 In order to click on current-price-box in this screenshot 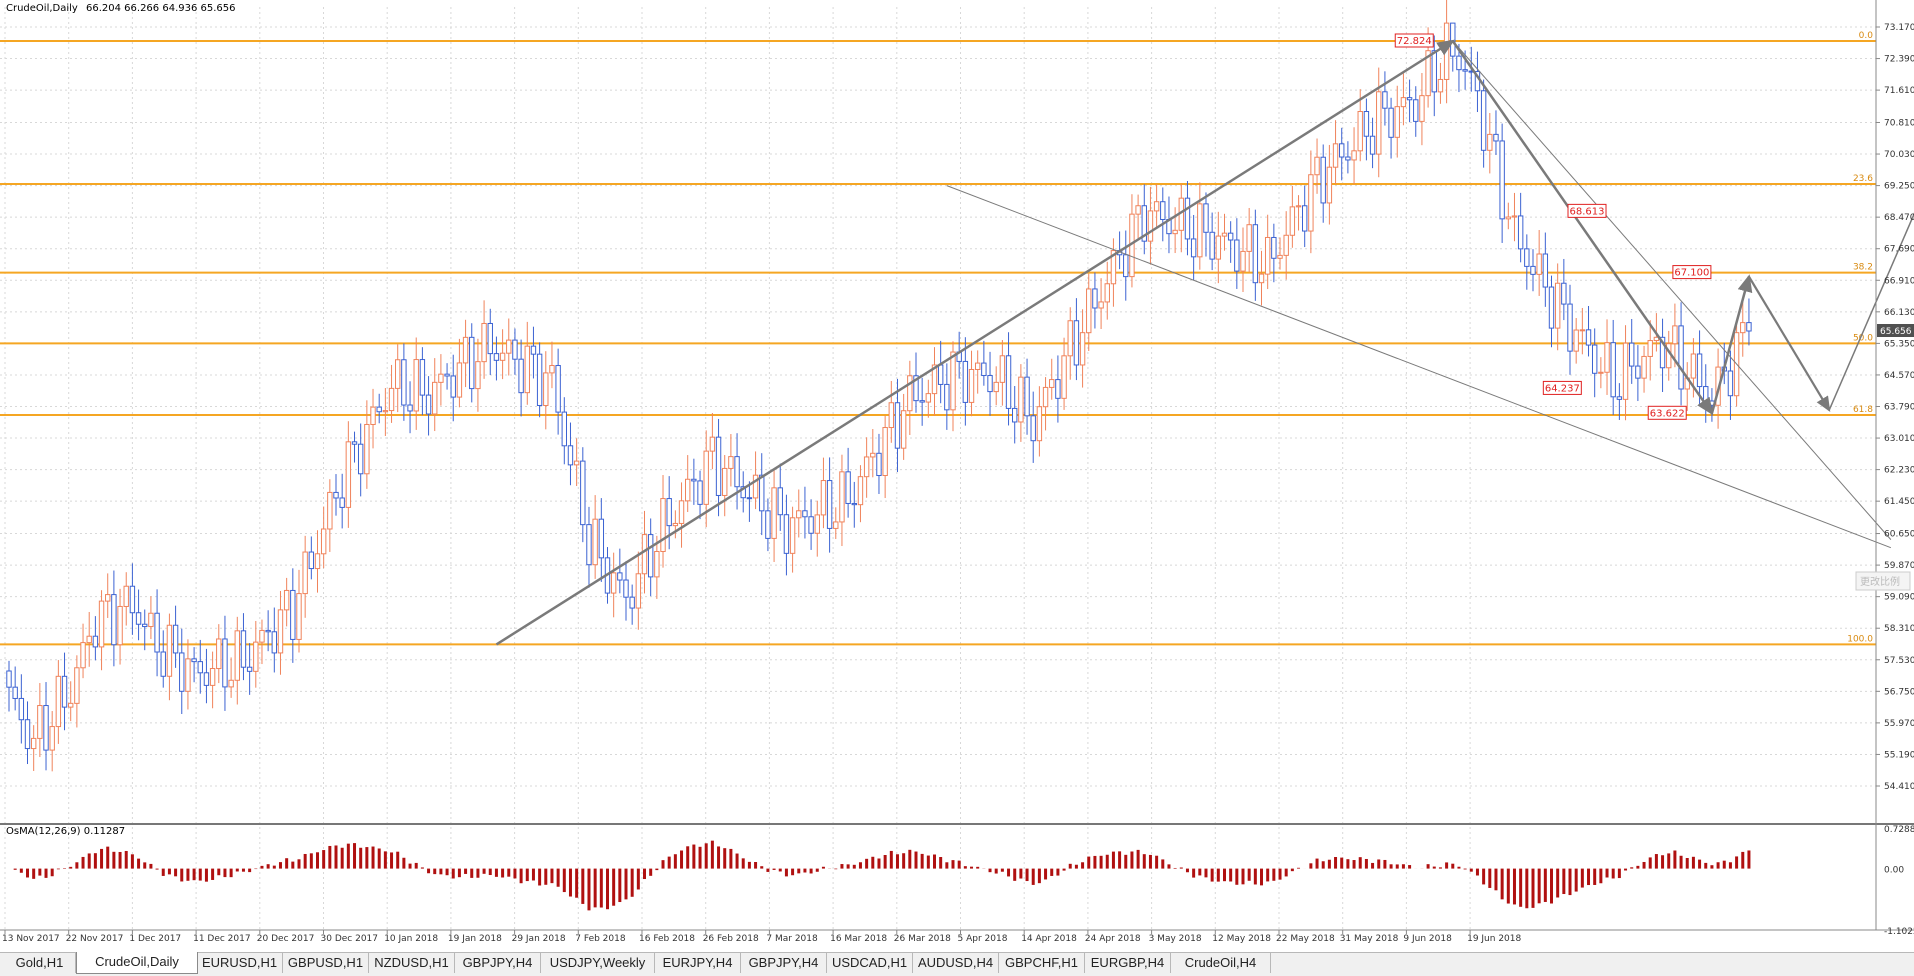, I will do `click(1895, 331)`.